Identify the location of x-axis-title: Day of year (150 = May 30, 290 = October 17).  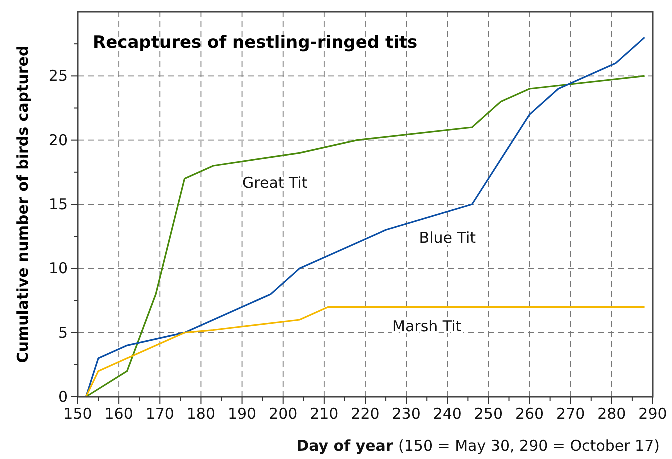
(478, 446).